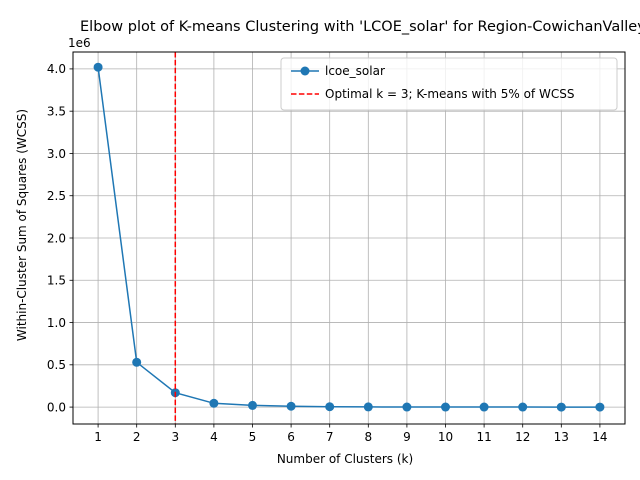 Image resolution: width=640 pixels, height=480 pixels. What do you see at coordinates (407, 437) in the screenshot?
I see `x-tick-label: 9` at bounding box center [407, 437].